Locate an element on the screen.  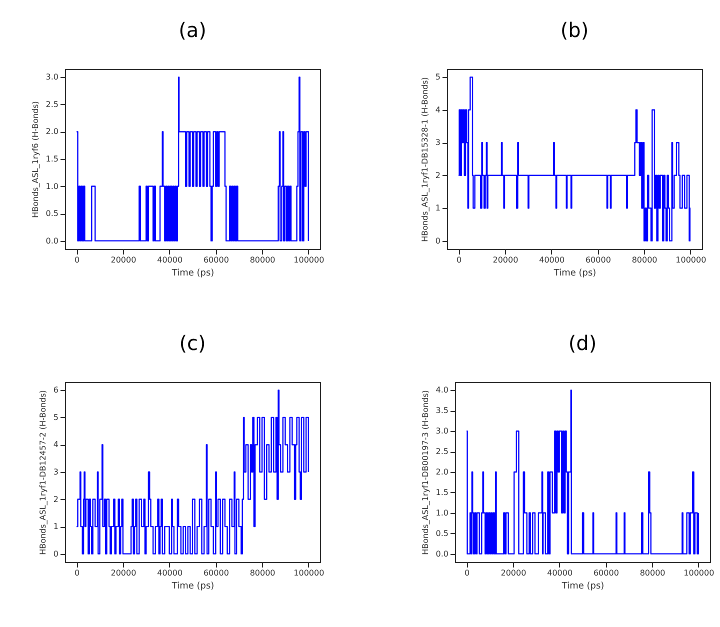
y-tick-label: 3.5 is located at coordinates (442, 411).